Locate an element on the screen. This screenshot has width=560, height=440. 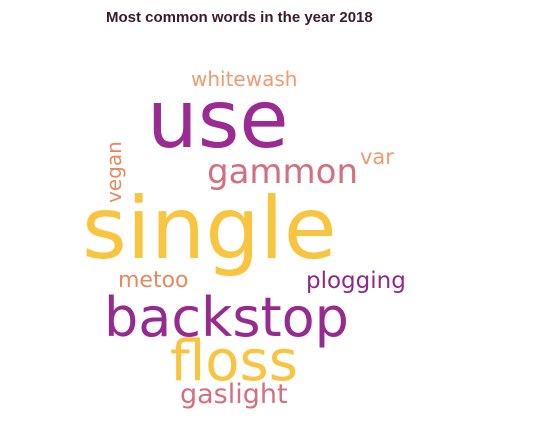
word-whitewash: whitewash is located at coordinates (244, 79).